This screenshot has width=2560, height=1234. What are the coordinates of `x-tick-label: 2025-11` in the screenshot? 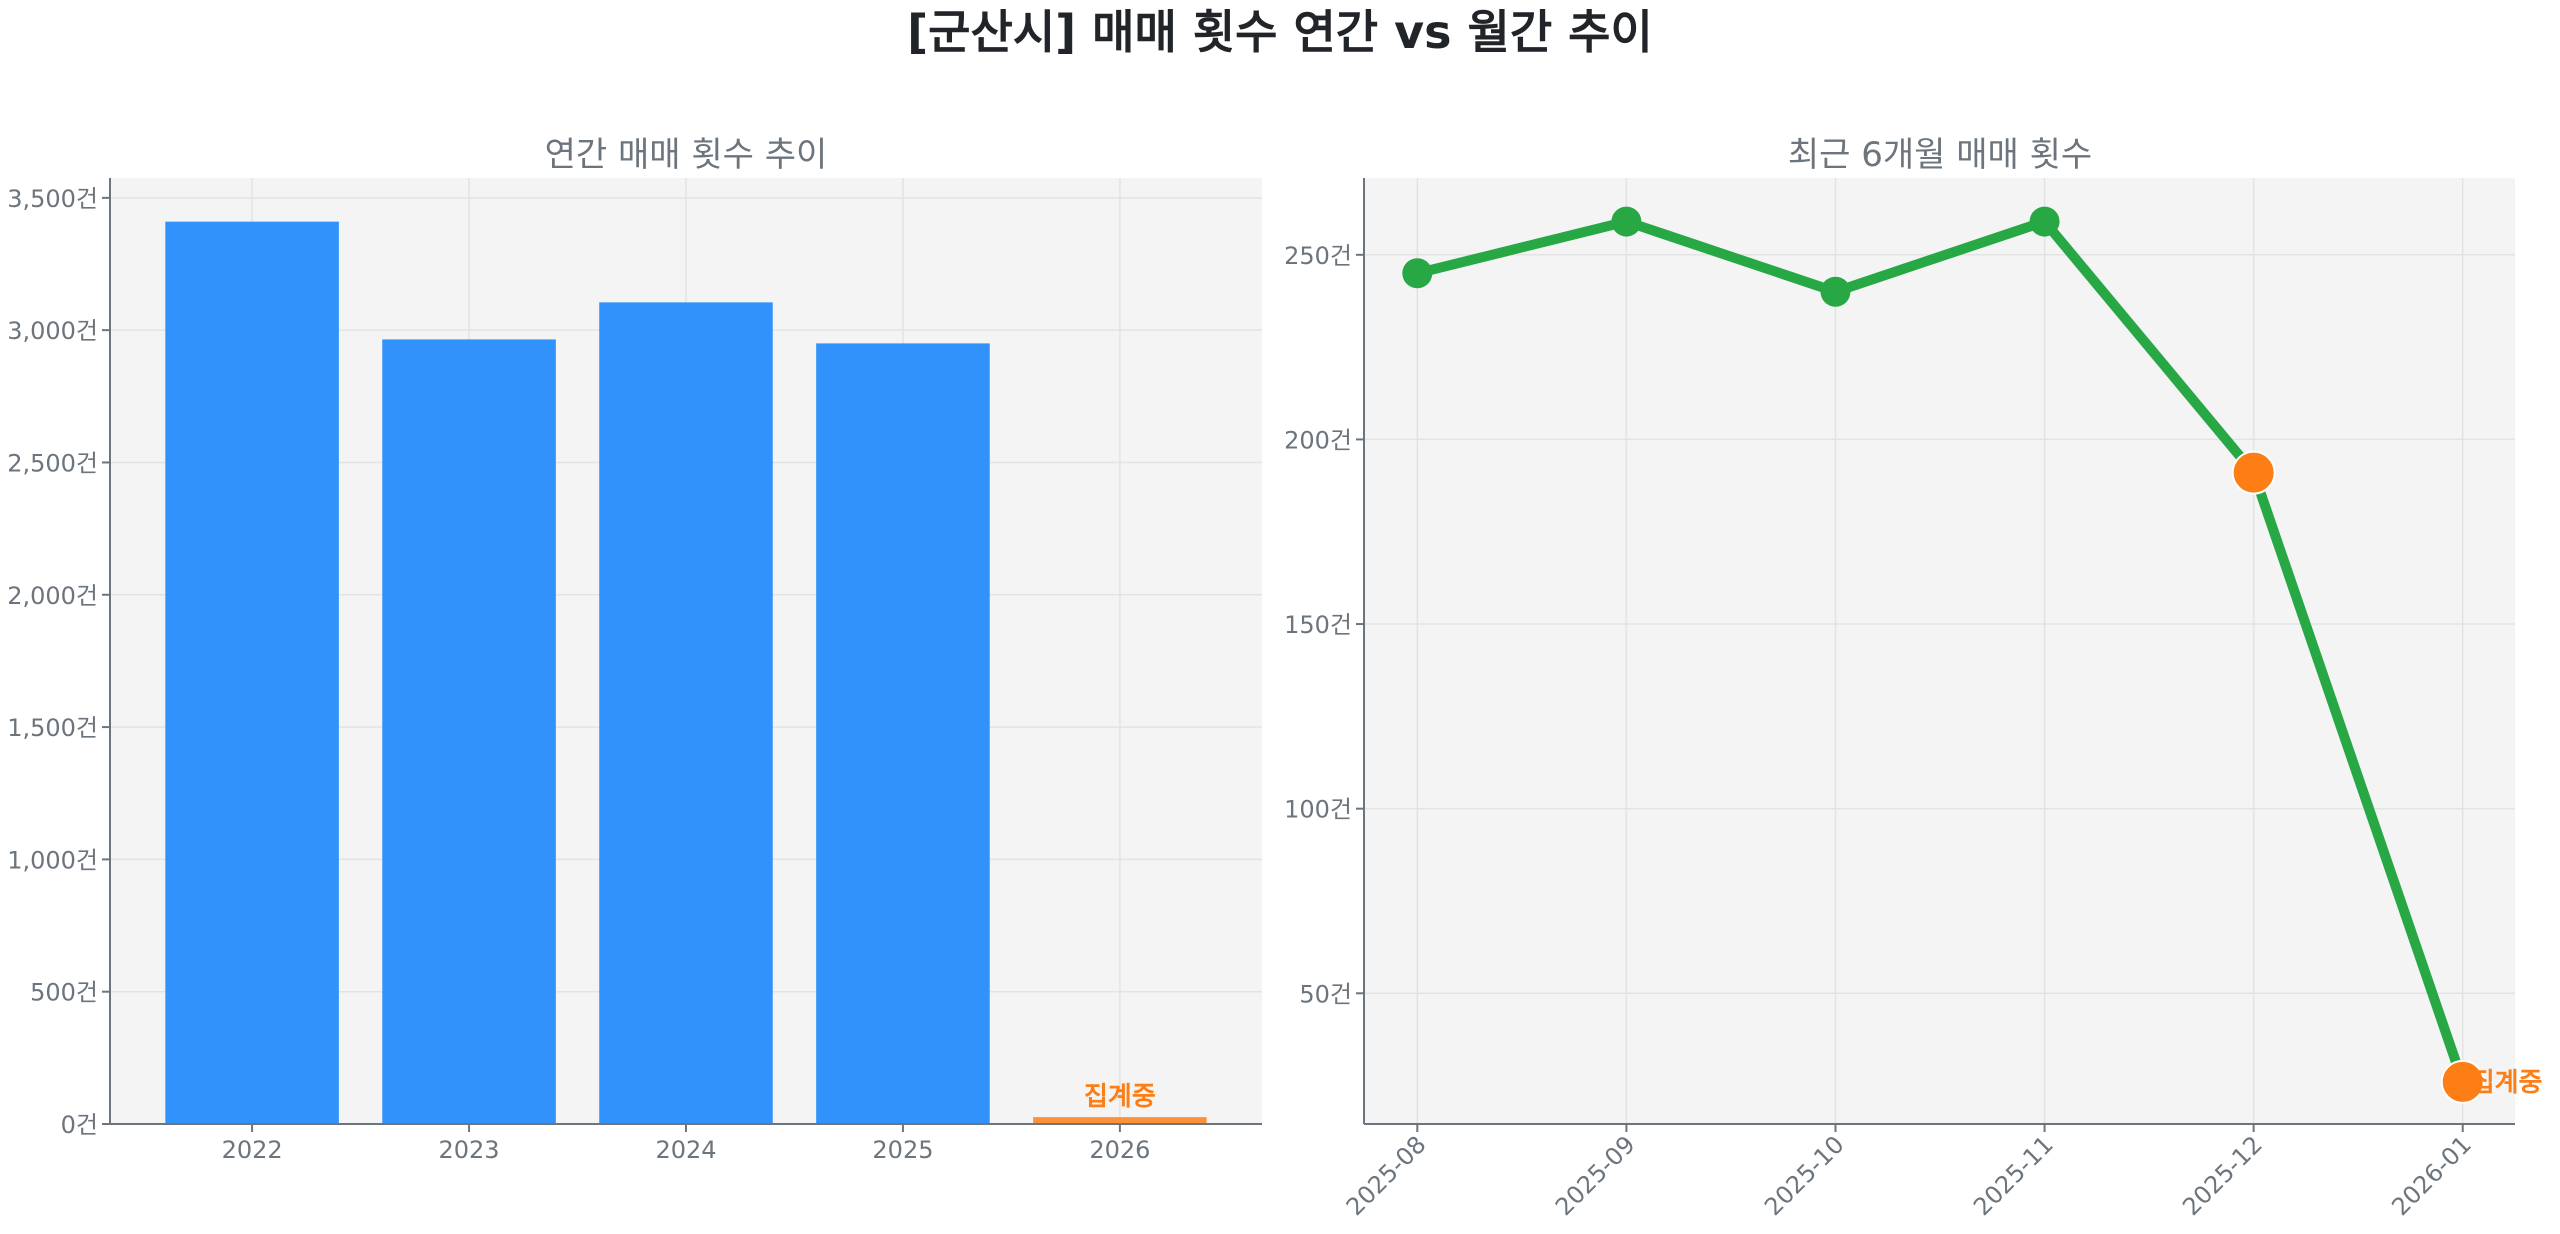 It's located at (2013, 1175).